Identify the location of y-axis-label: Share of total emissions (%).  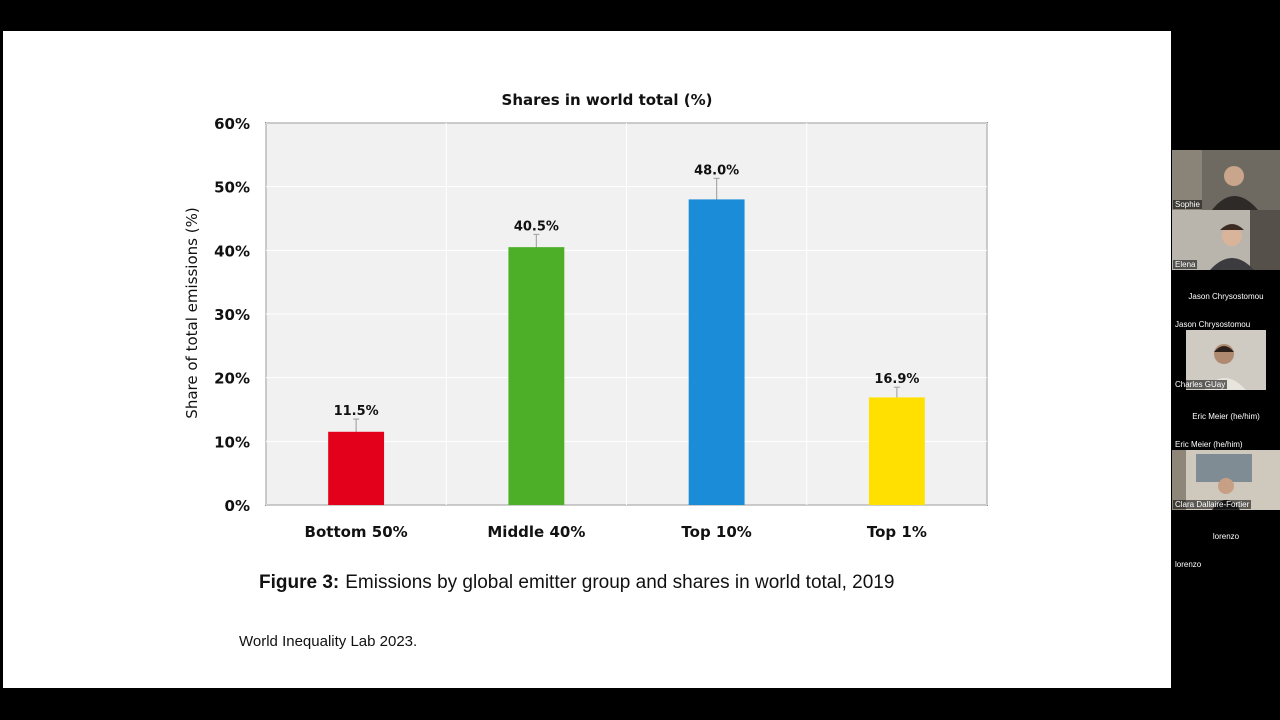
(192, 312).